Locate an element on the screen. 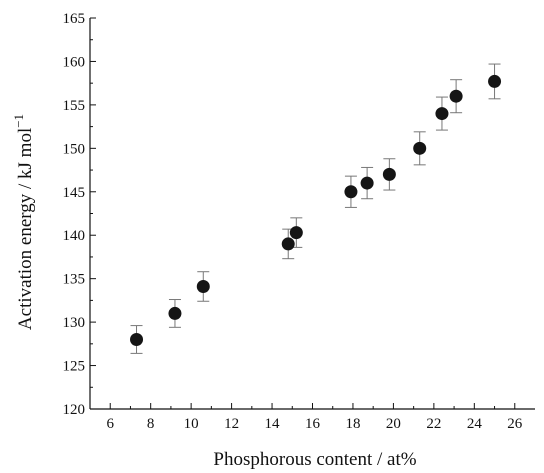 This screenshot has height=473, width=544. x-tick-label: 18 is located at coordinates (352, 424).